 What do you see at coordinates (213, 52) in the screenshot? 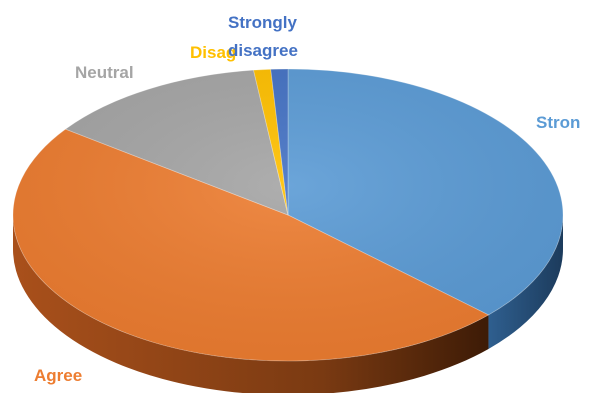
I see `label-disagree: Disag` at bounding box center [213, 52].